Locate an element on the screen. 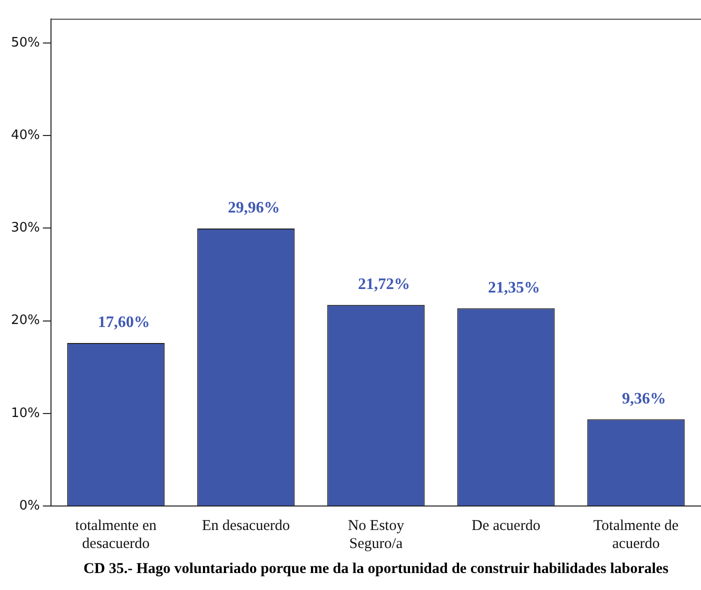  y-tick-label: 40% is located at coordinates (25, 135).